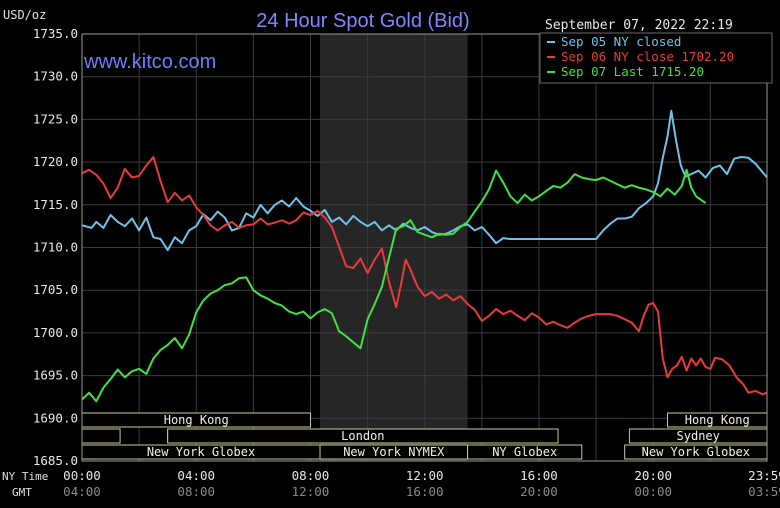 This screenshot has width=780, height=508. I want to click on x-tick-label-gmt: 03:59, so click(764, 491).